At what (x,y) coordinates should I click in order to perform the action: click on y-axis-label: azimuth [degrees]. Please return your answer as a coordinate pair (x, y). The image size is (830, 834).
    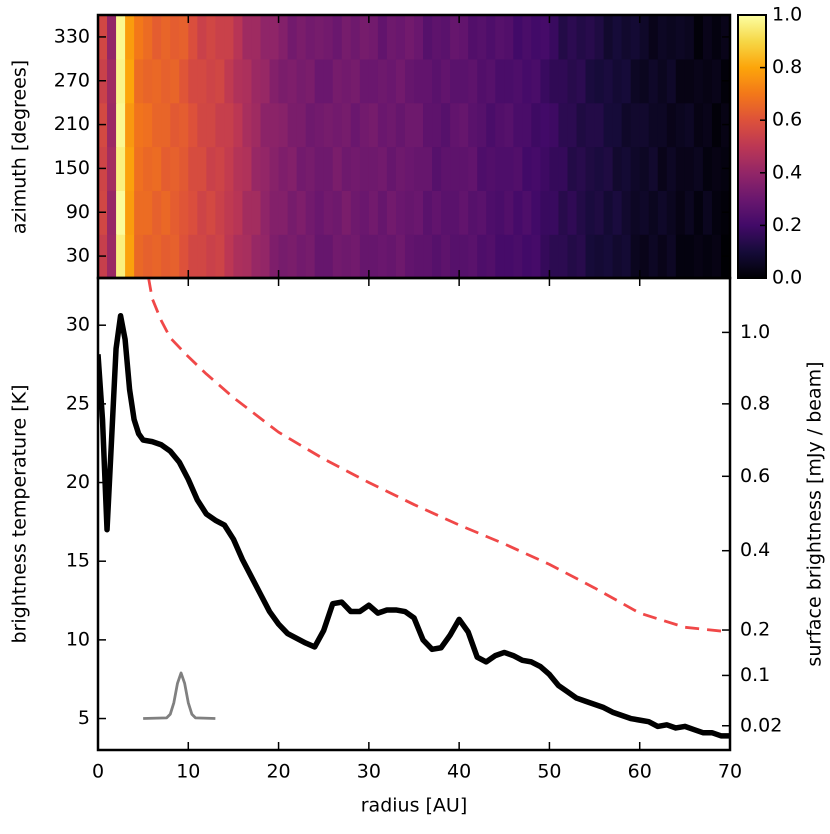
    Looking at the image, I should click on (20, 147).